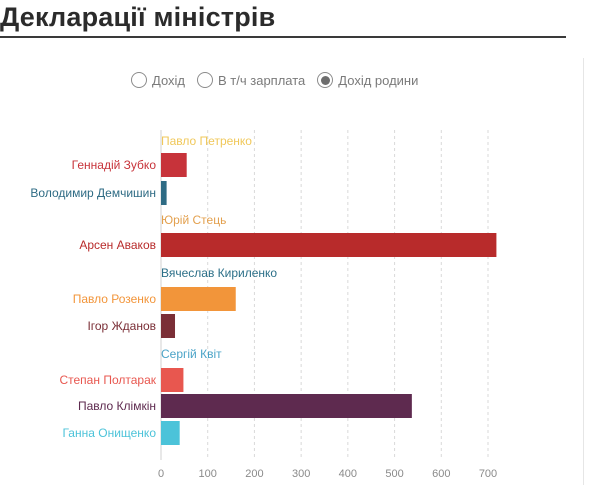  What do you see at coordinates (114, 165) in the screenshot?
I see `category-label: Геннадій Зубко` at bounding box center [114, 165].